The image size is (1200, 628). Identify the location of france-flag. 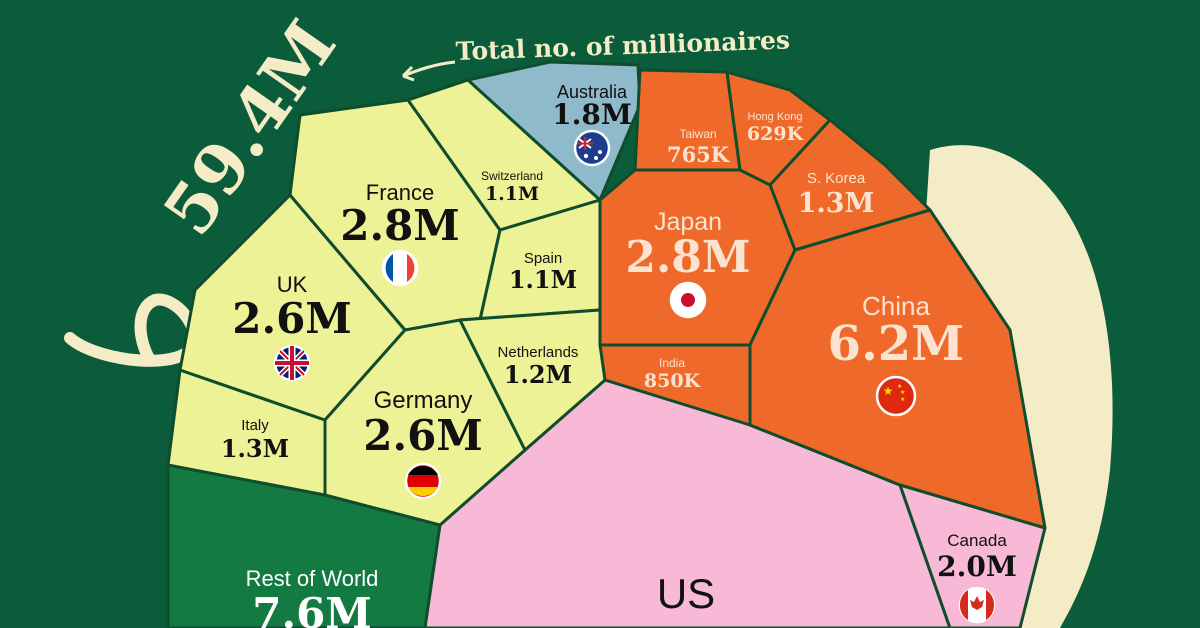
(400, 268).